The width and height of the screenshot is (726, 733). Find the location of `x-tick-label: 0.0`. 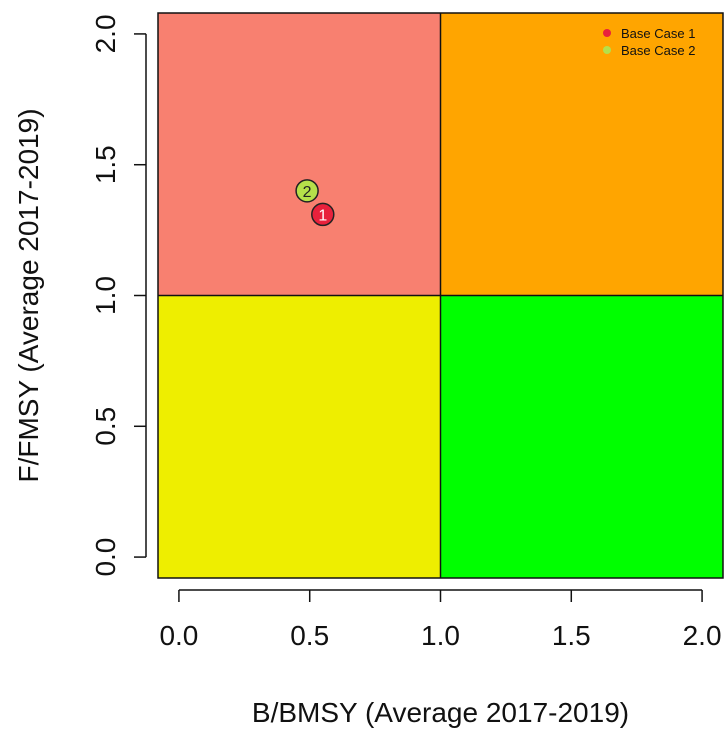

x-tick-label: 0.0 is located at coordinates (178, 635).